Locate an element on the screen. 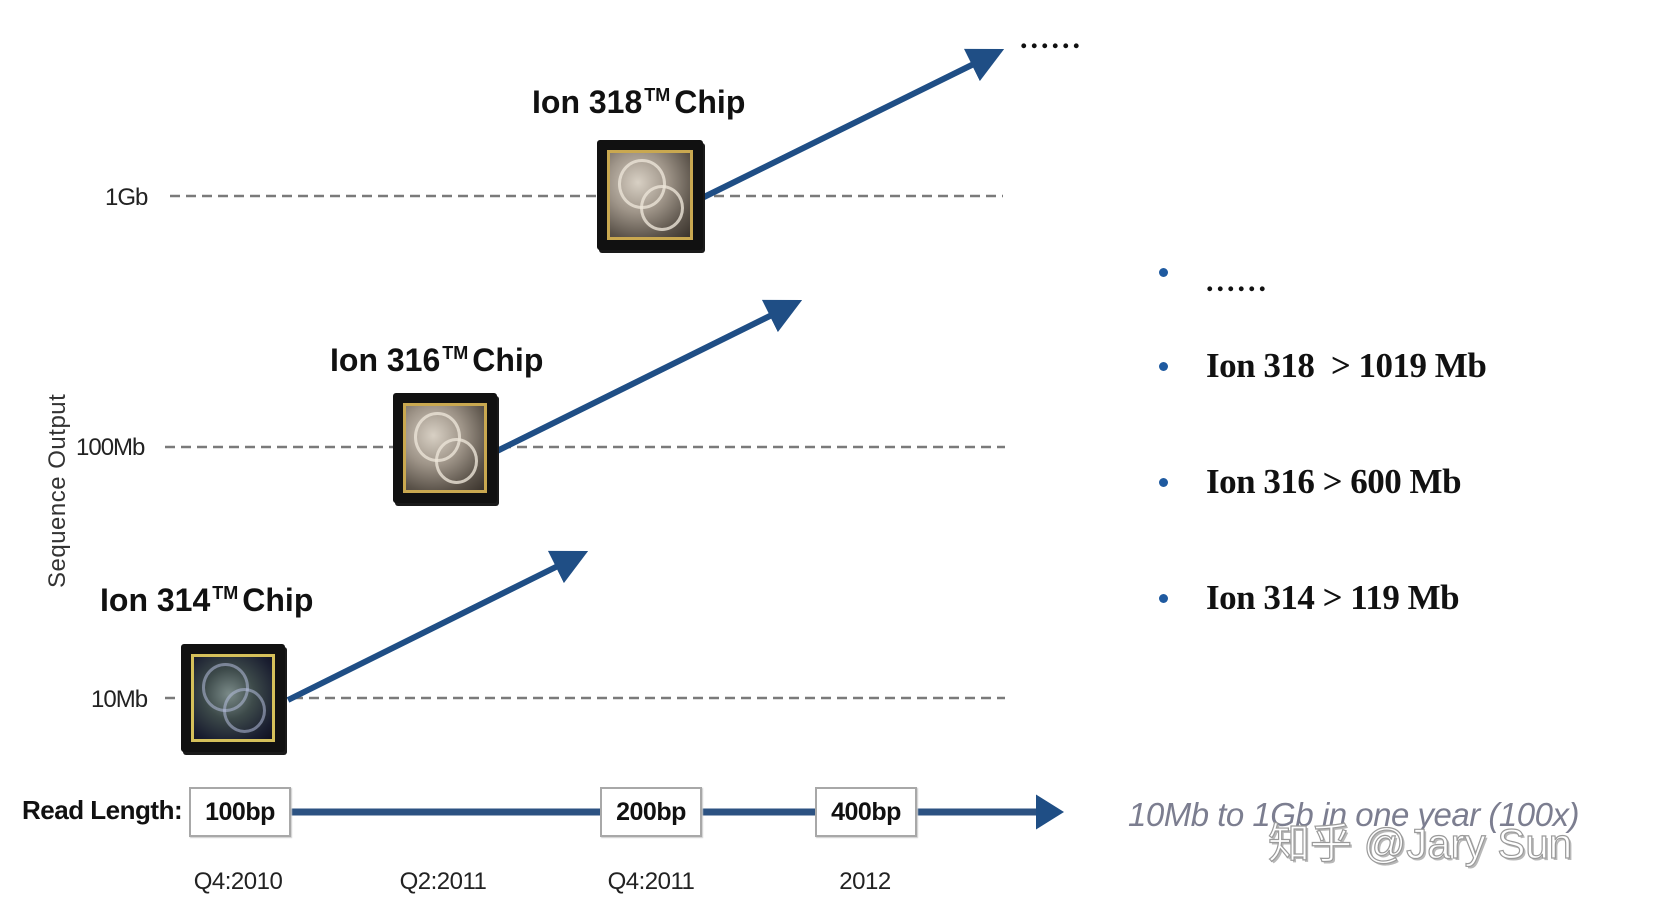  y-tick-1gb: 1Gb is located at coordinates (126, 197).